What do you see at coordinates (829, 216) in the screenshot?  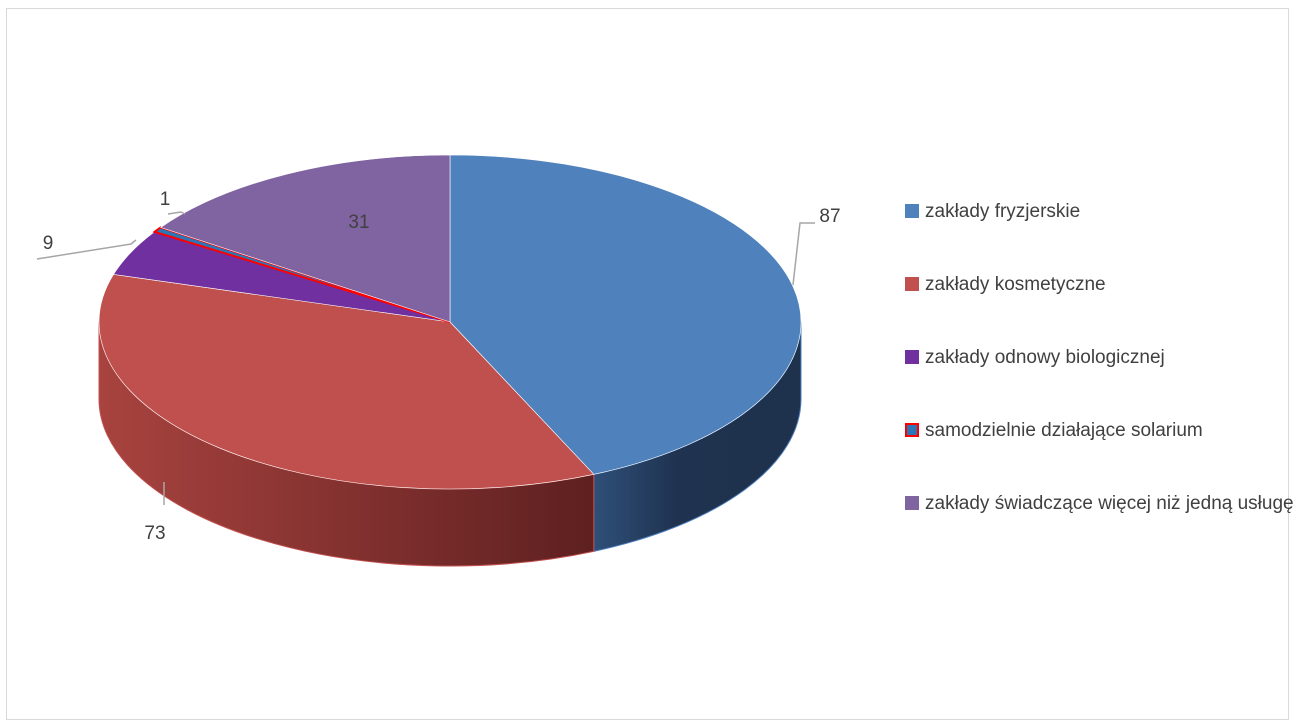 I see `data-label-zaklady-fryzjerskie: 87` at bounding box center [829, 216].